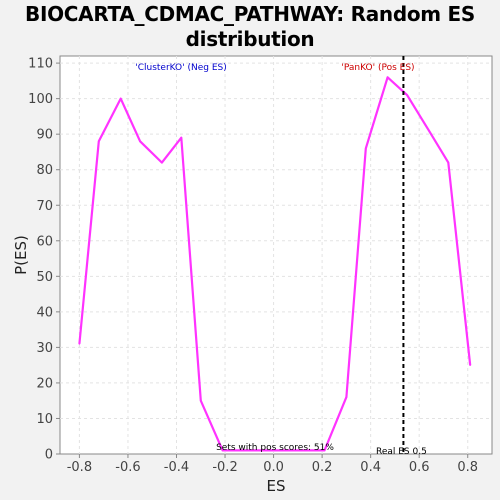 The image size is (500, 500). What do you see at coordinates (44, 277) in the screenshot?
I see `y-tick-label: 50` at bounding box center [44, 277].